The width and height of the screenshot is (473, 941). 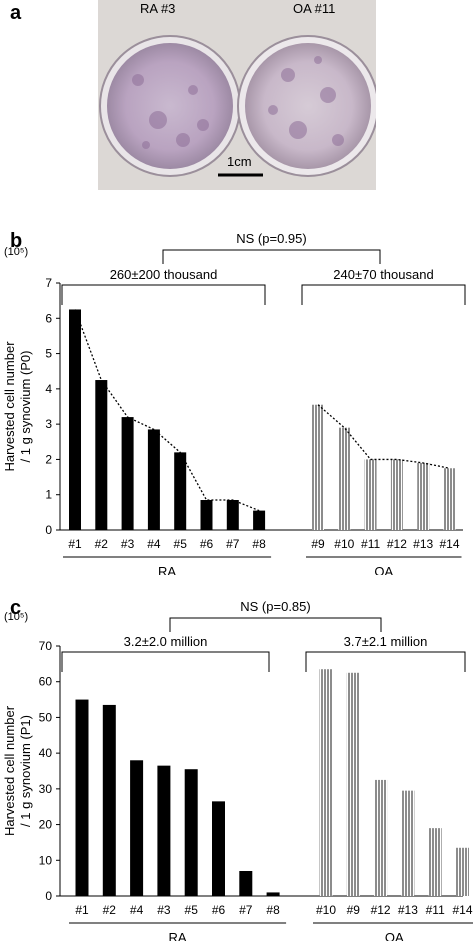 What do you see at coordinates (46, 753) in the screenshot?
I see `y-tick-label: 40` at bounding box center [46, 753].